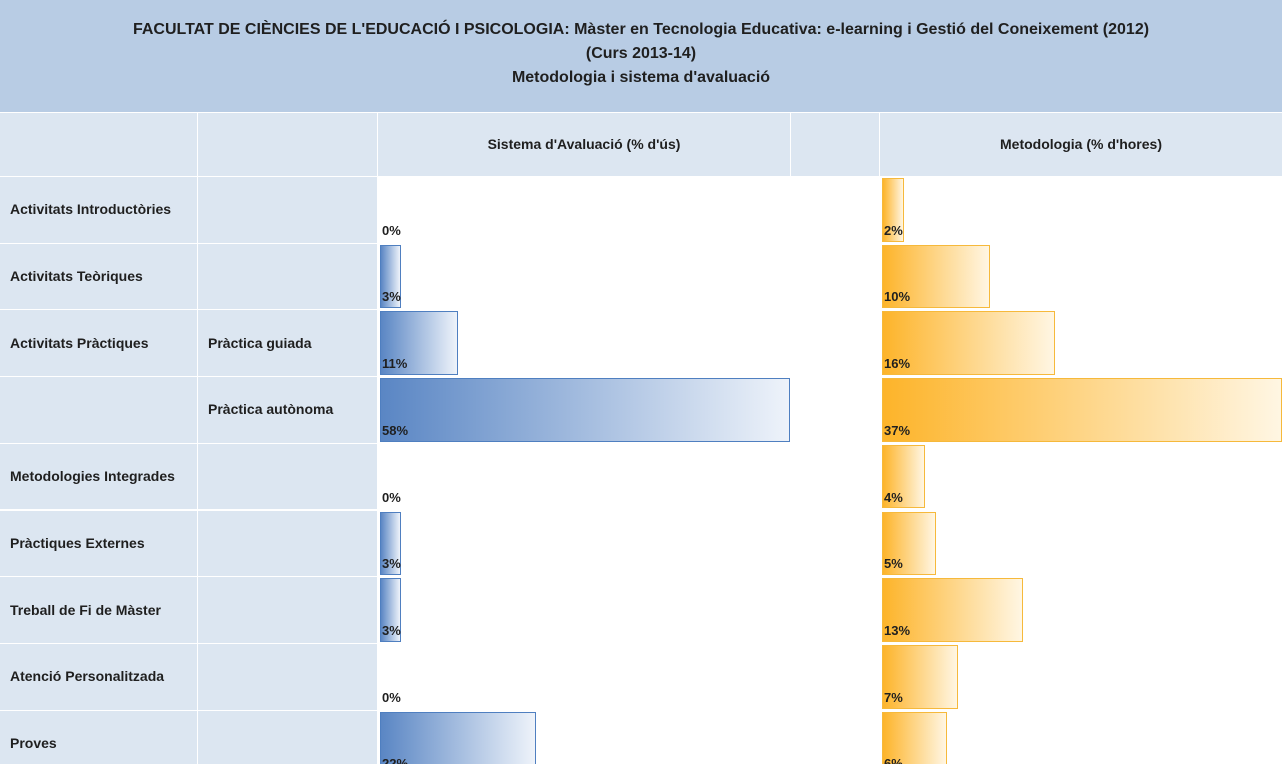  What do you see at coordinates (893, 497) in the screenshot?
I see `value-label: 4%` at bounding box center [893, 497].